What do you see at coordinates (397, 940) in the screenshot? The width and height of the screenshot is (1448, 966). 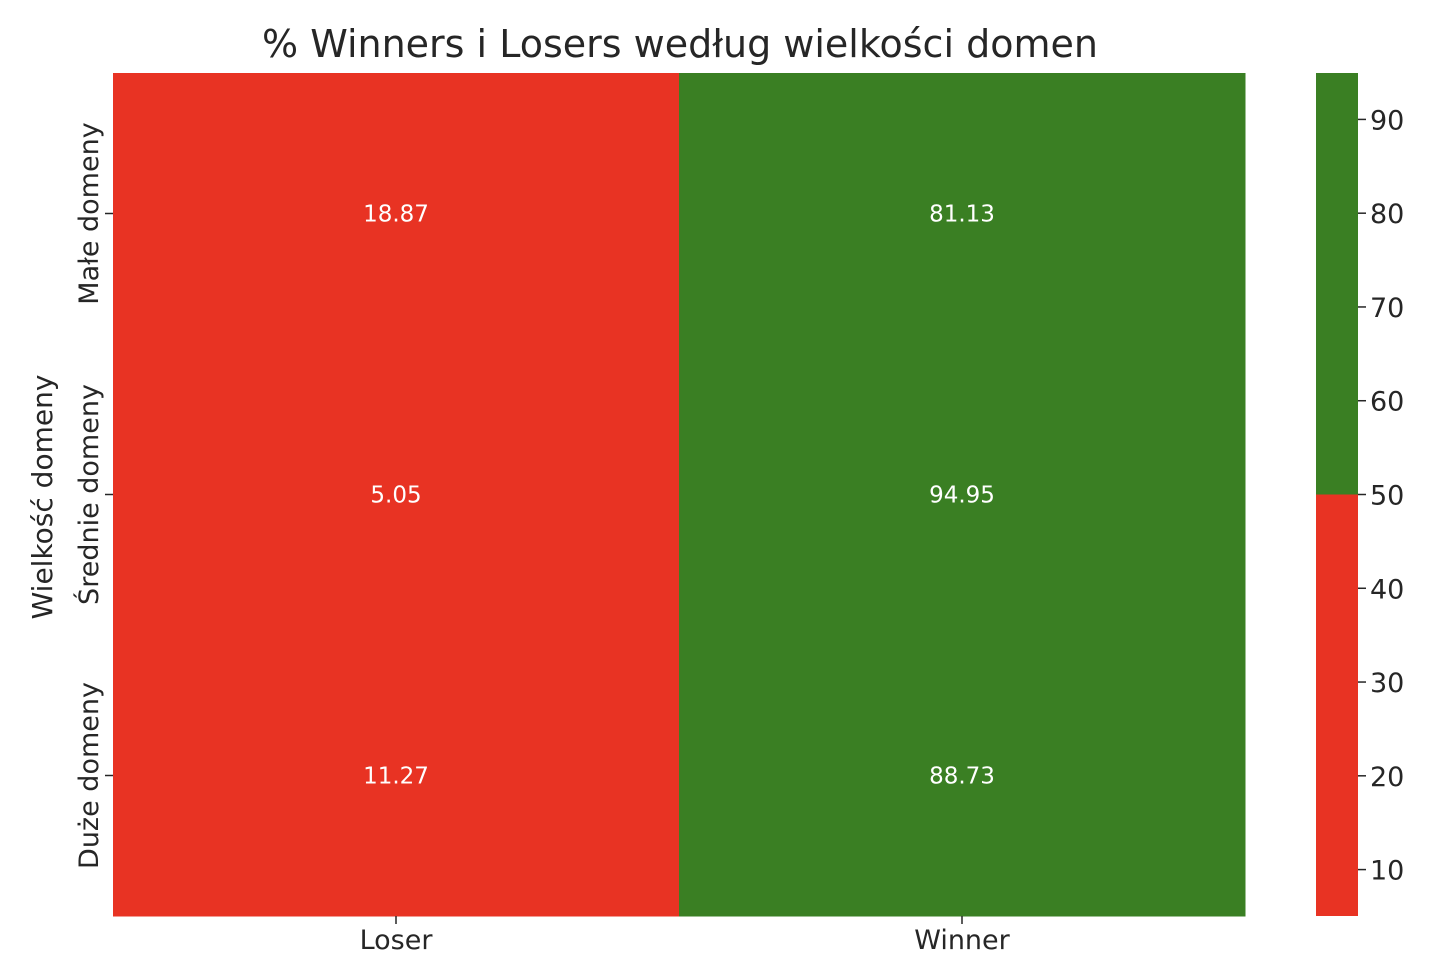 I see `x-tick-label: Loser` at bounding box center [397, 940].